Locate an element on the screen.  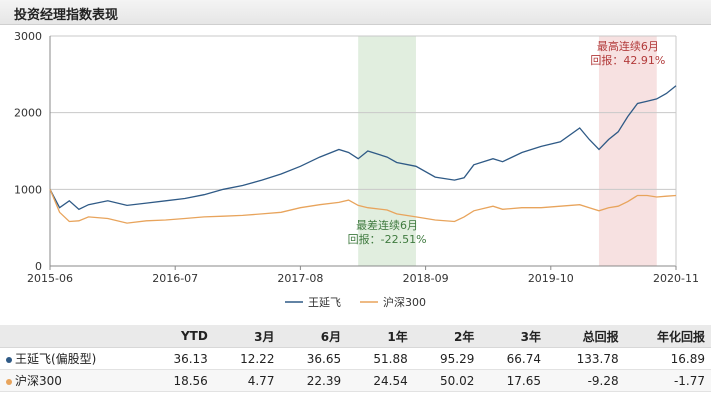
table-cell: 16.89 is located at coordinates (667, 358).